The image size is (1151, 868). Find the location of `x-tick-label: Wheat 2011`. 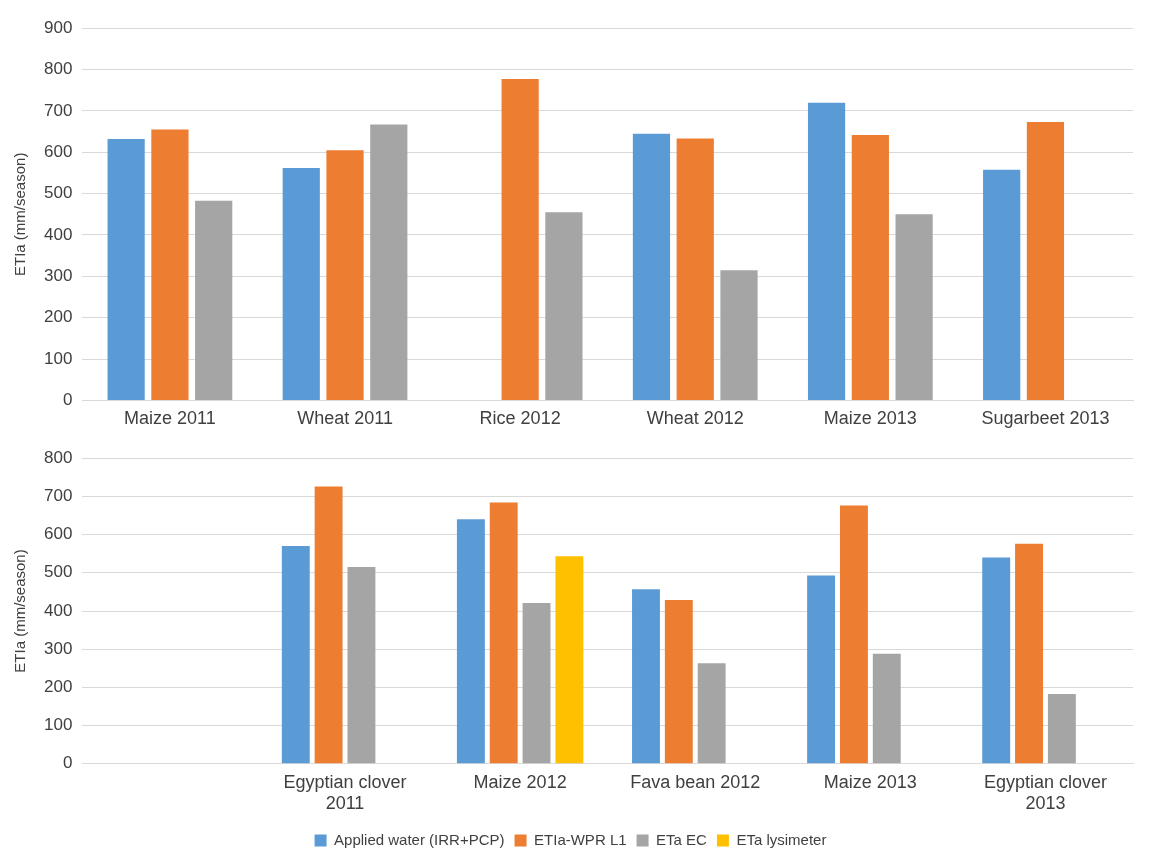

x-tick-label: Wheat 2011 is located at coordinates (345, 418).